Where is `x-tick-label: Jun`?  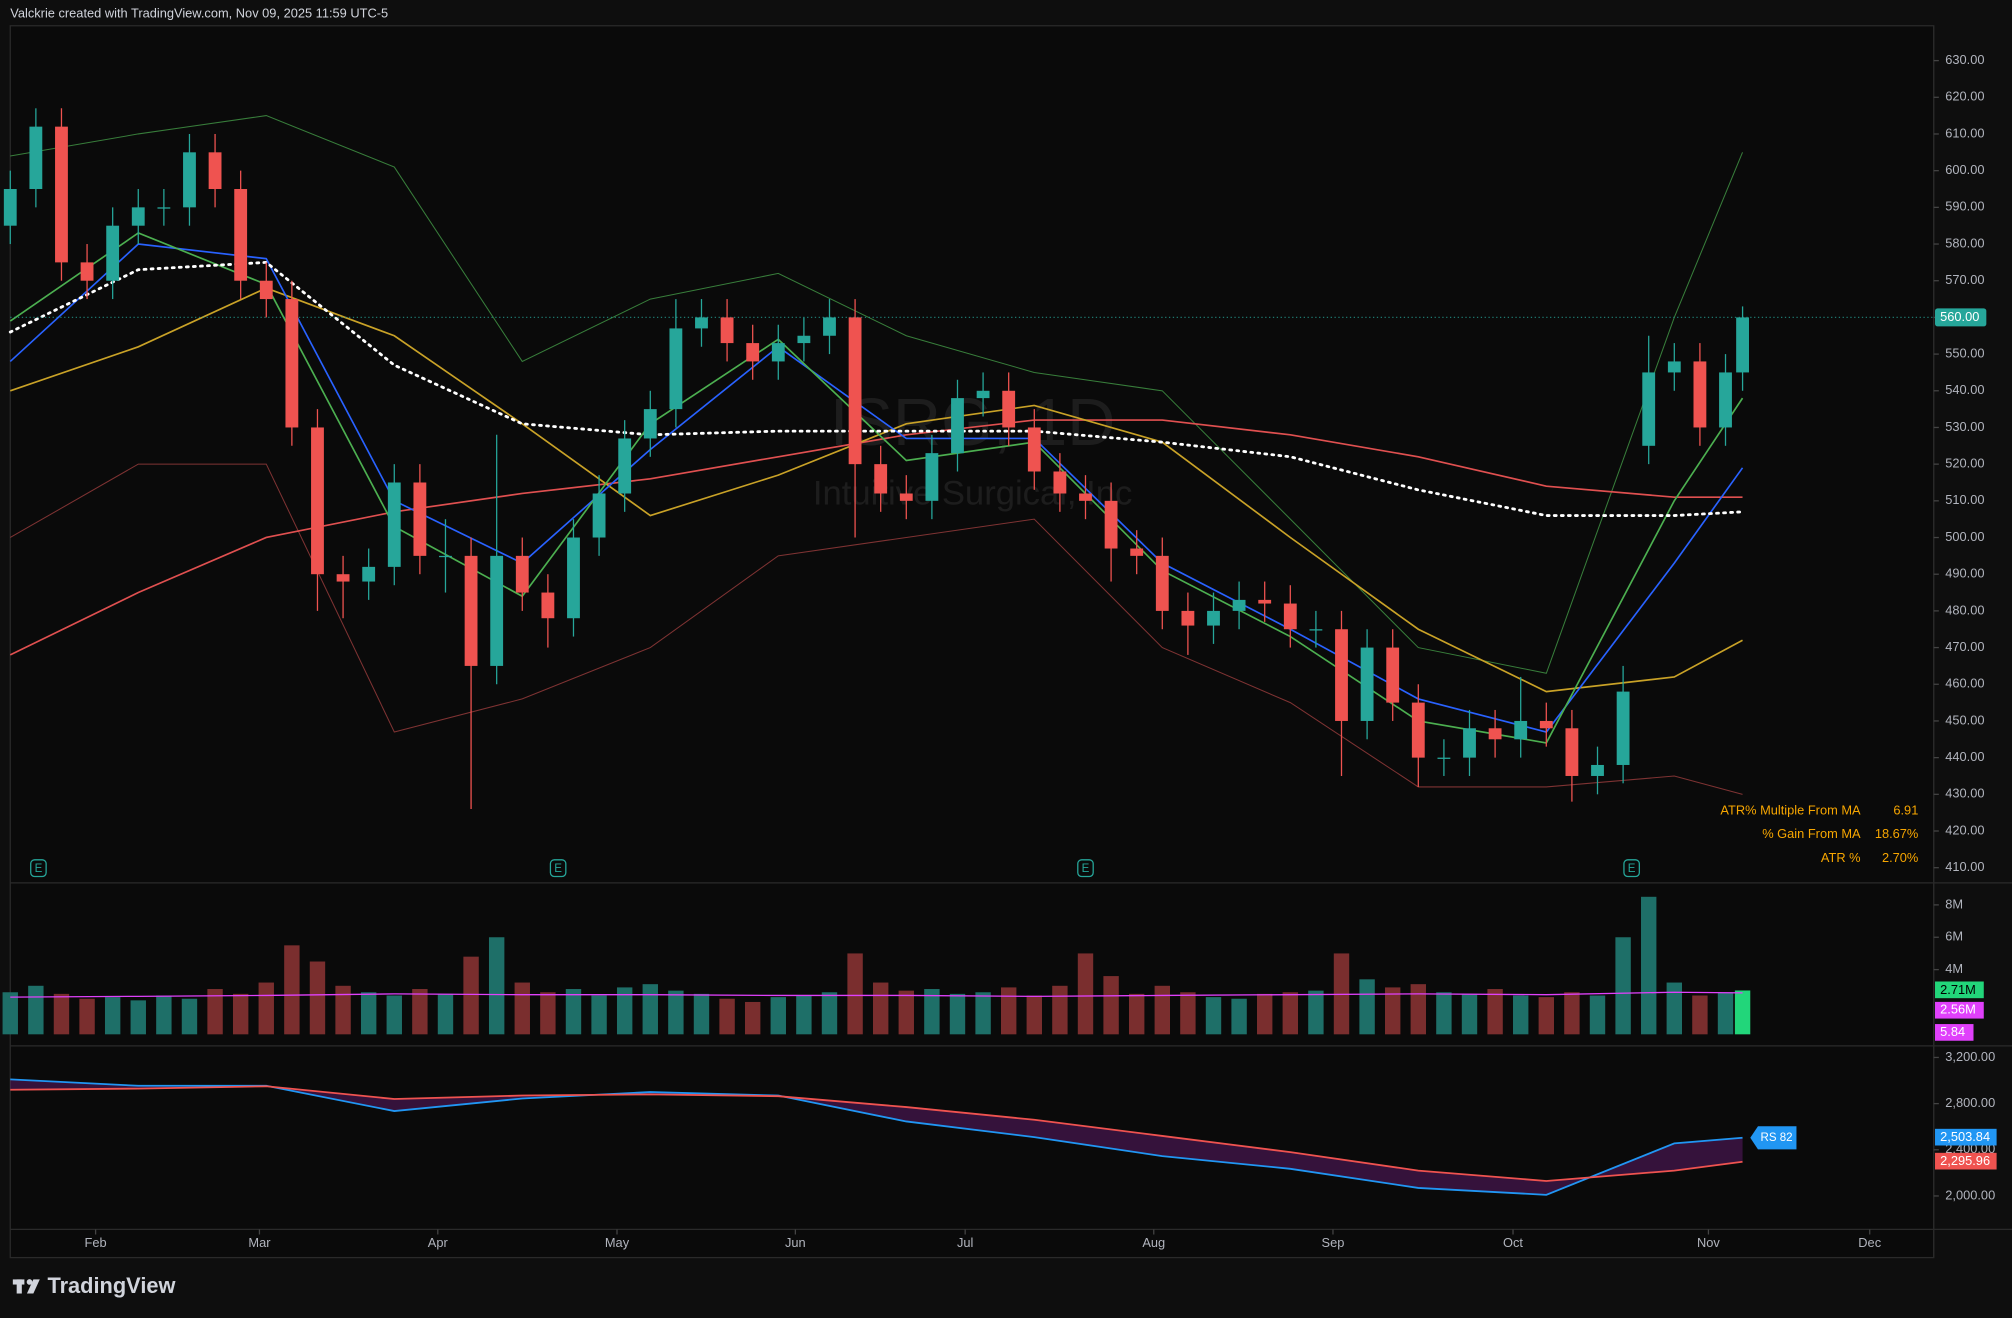 x-tick-label: Jun is located at coordinates (795, 1242).